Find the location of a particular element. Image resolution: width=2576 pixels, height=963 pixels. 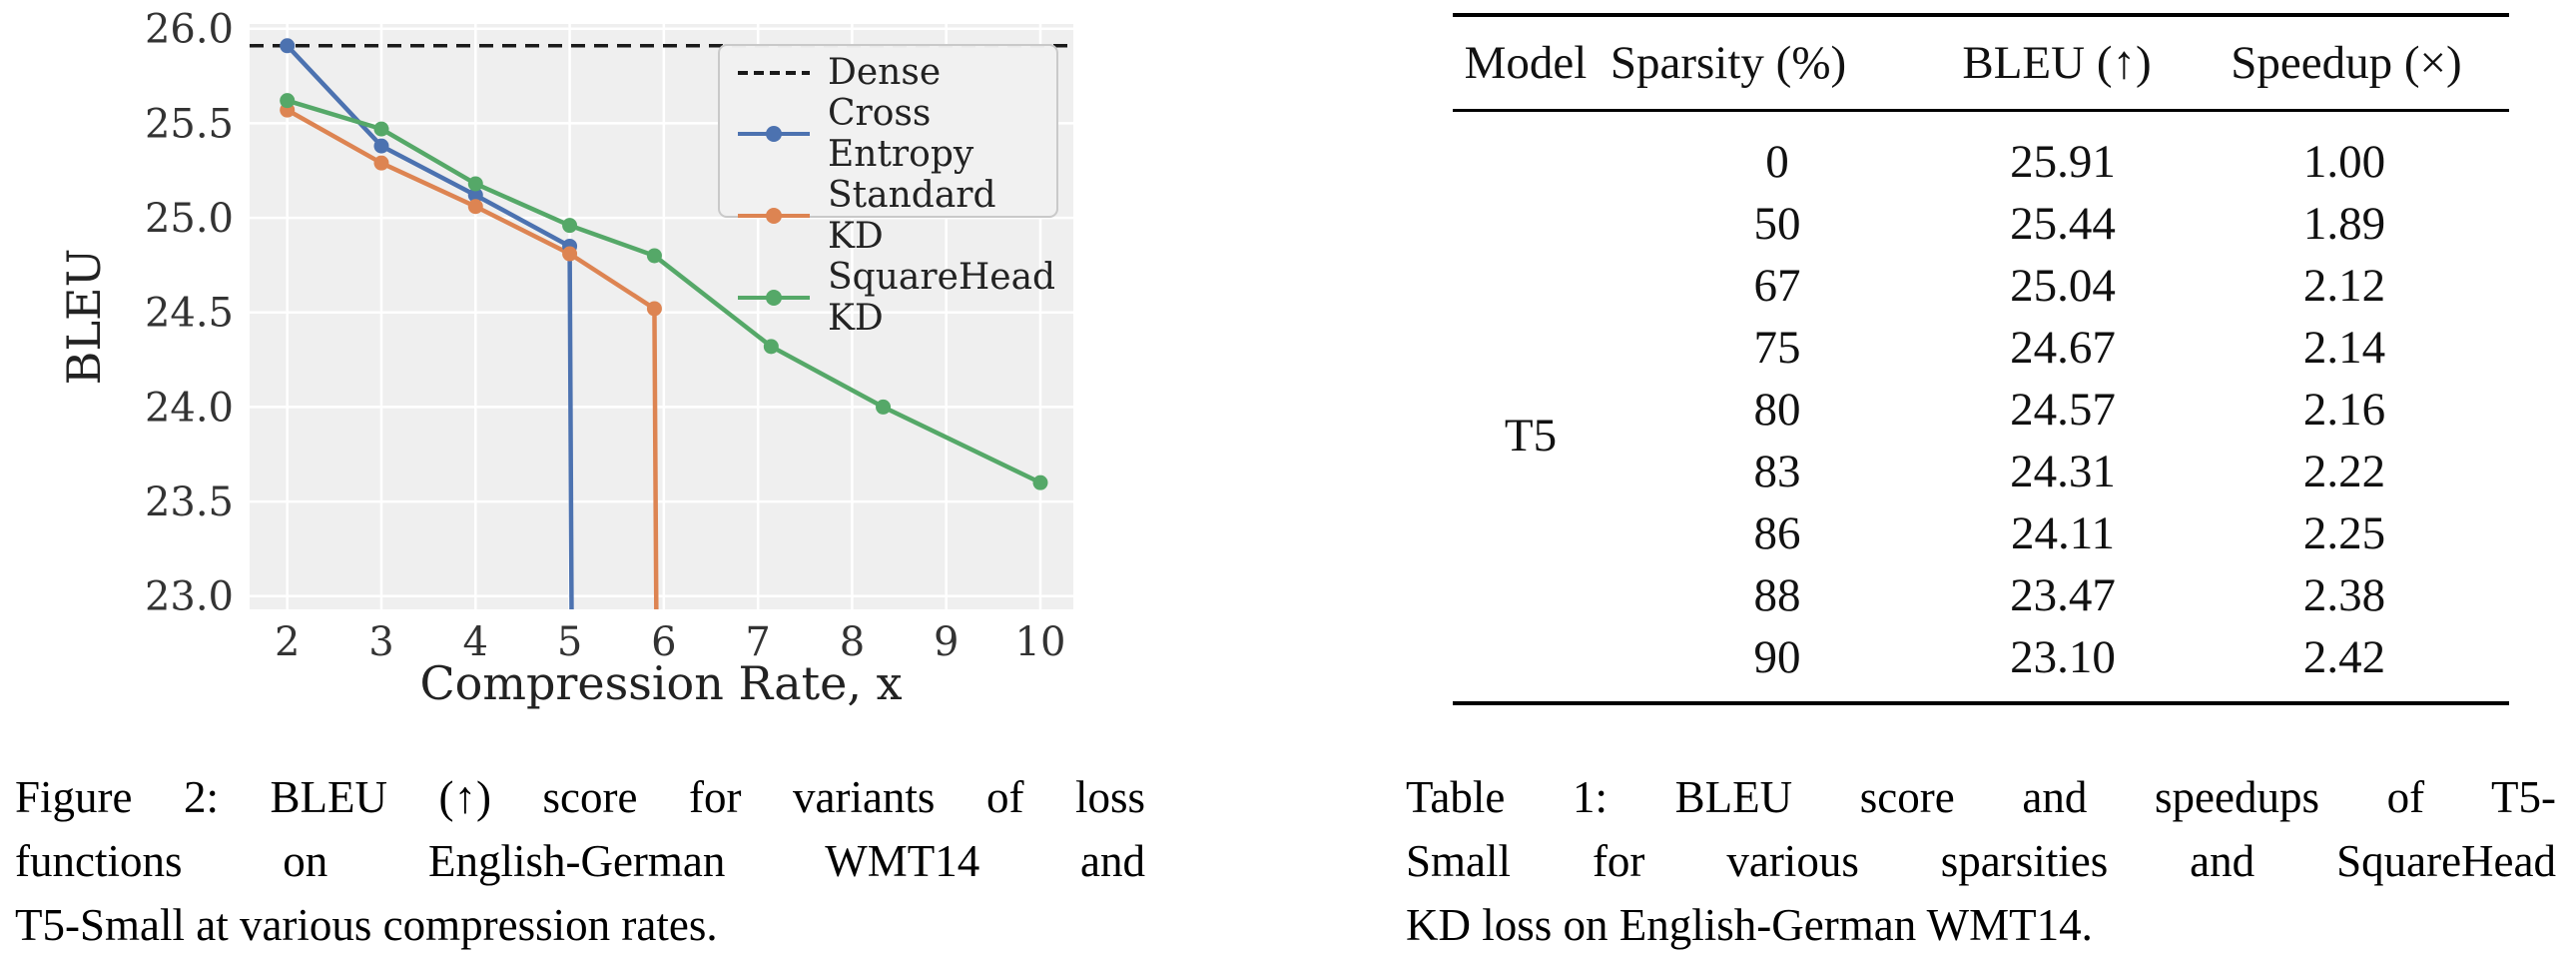

cell-sparsity: 88 is located at coordinates (1777, 595).